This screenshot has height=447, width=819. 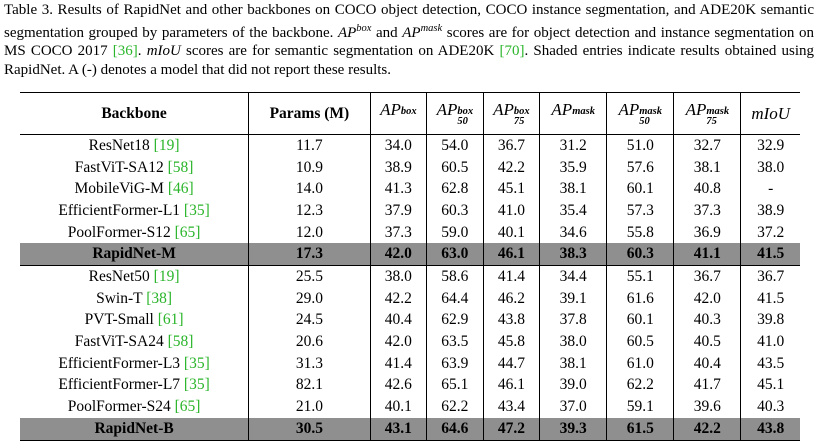 What do you see at coordinates (364, 28) in the screenshot?
I see `caption-sup: box` at bounding box center [364, 28].